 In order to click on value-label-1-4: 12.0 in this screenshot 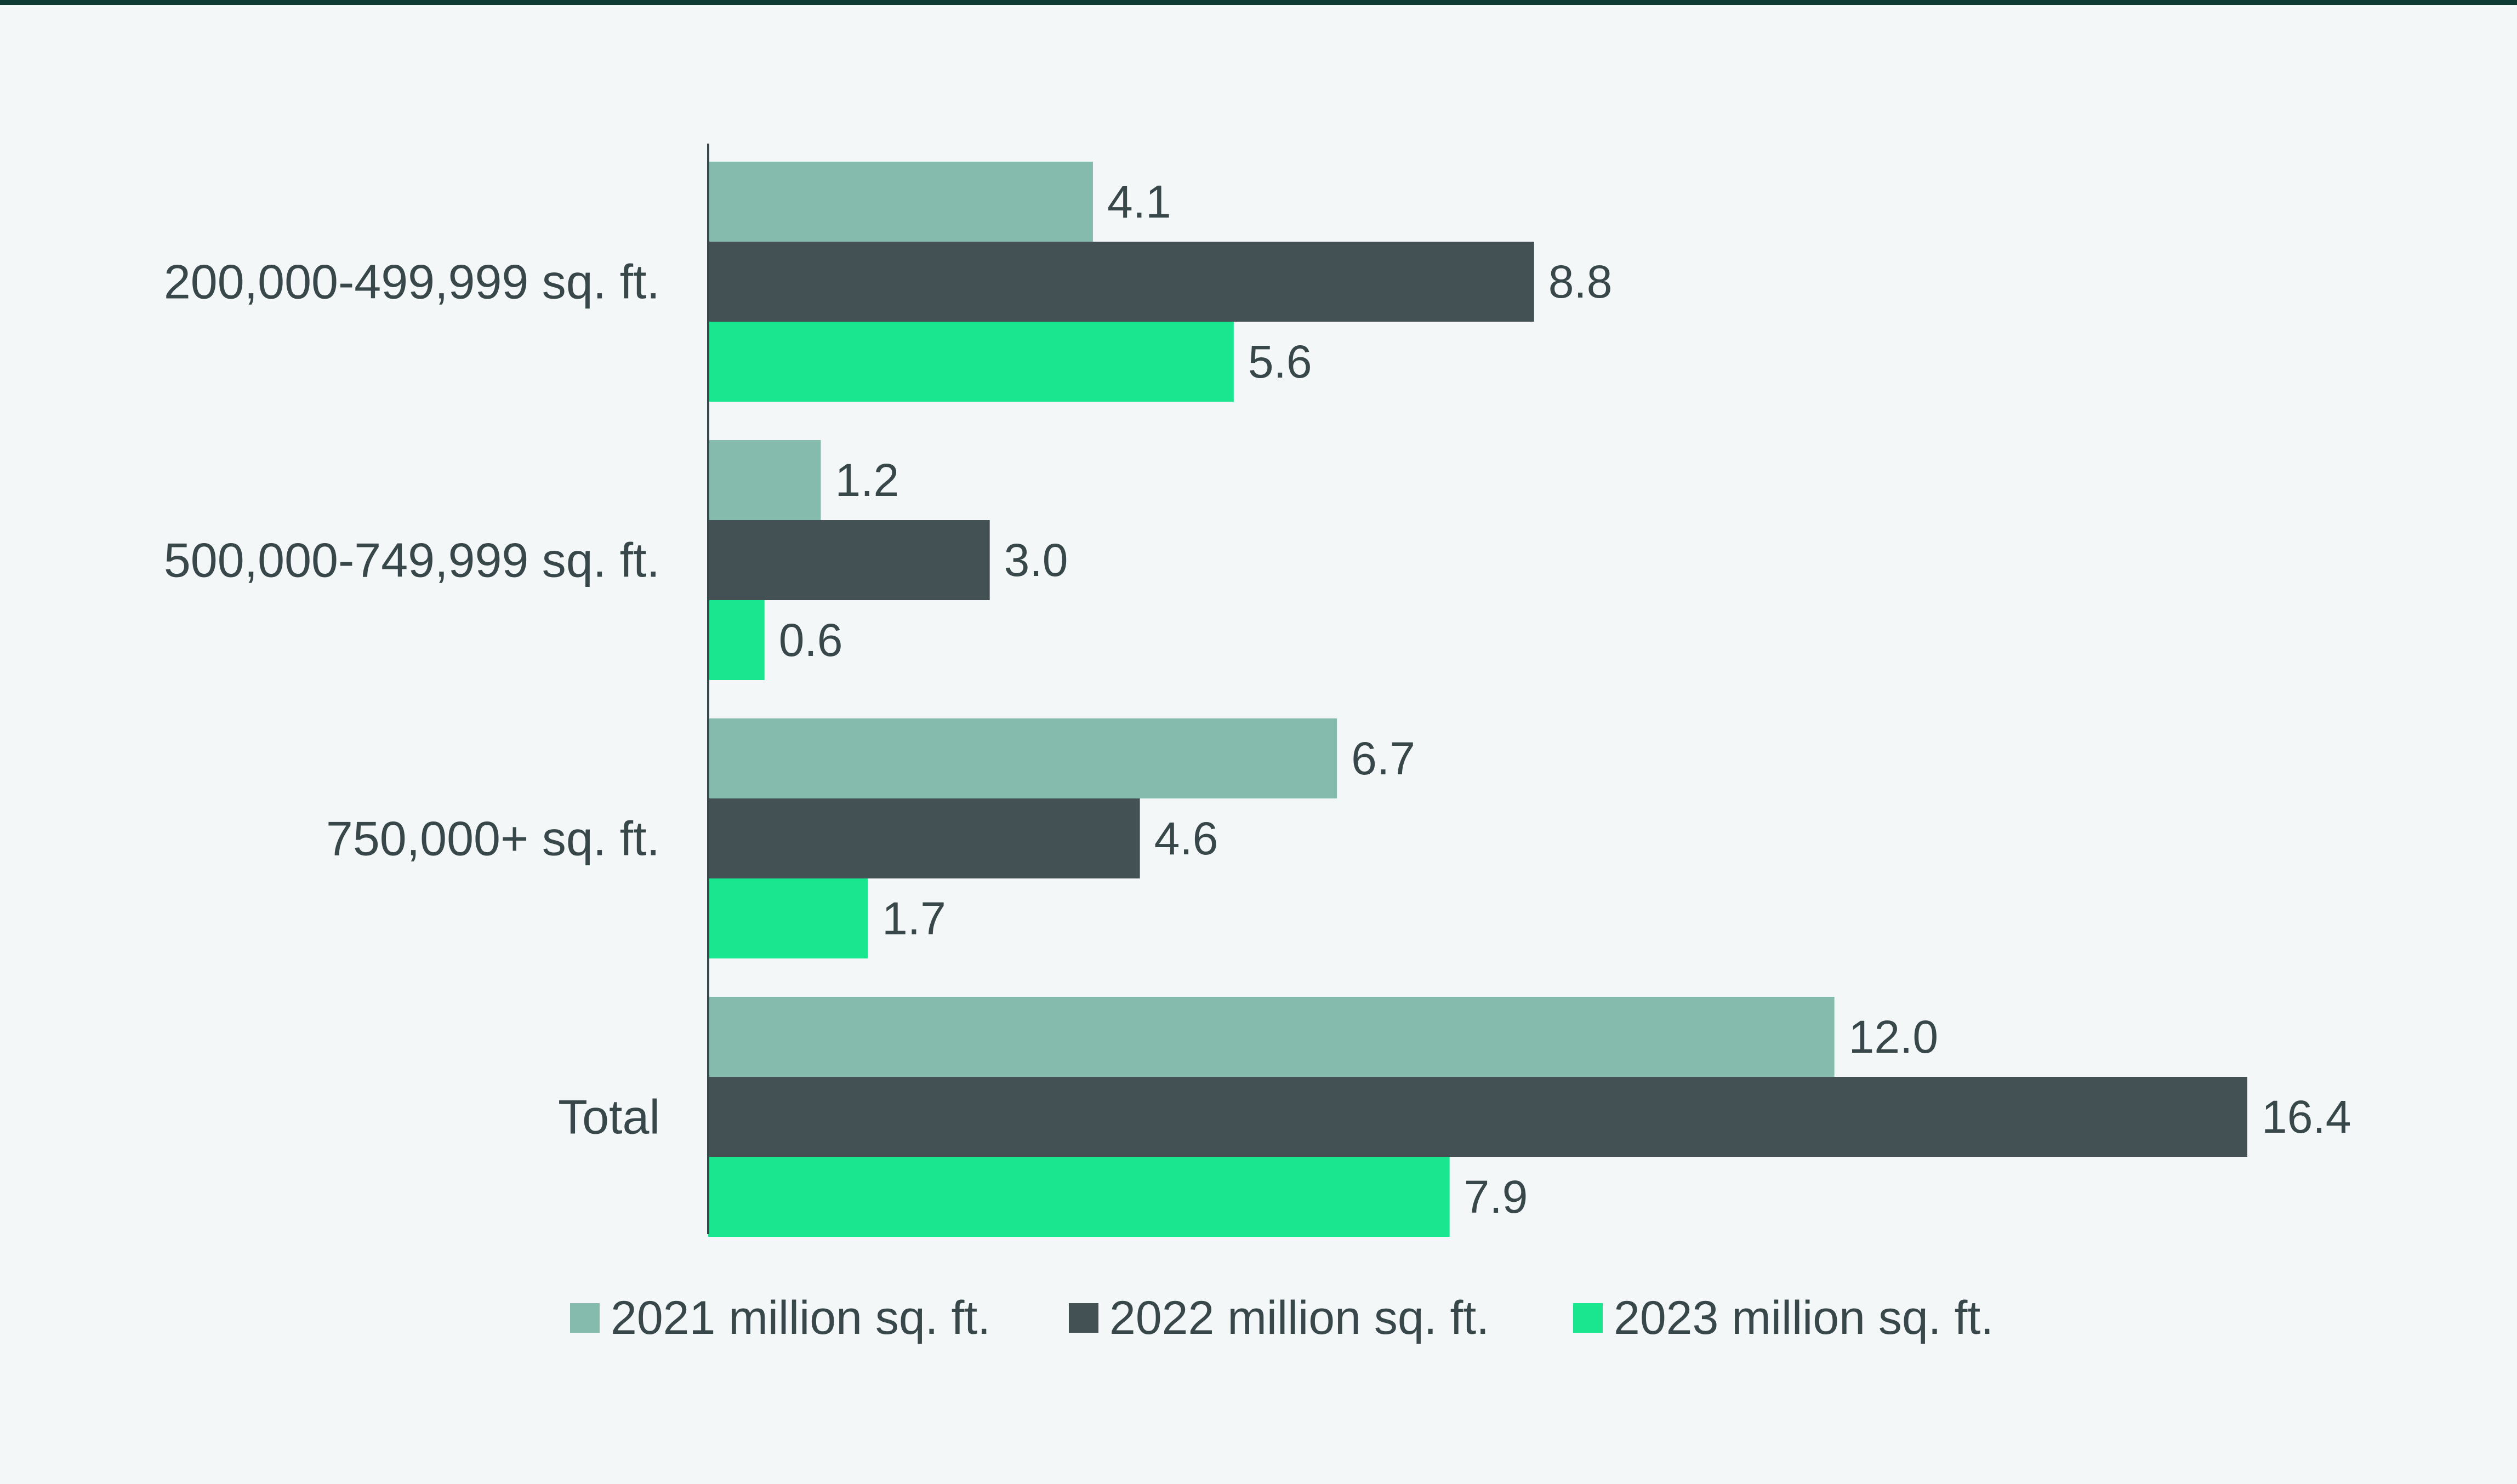, I will do `click(1894, 1037)`.